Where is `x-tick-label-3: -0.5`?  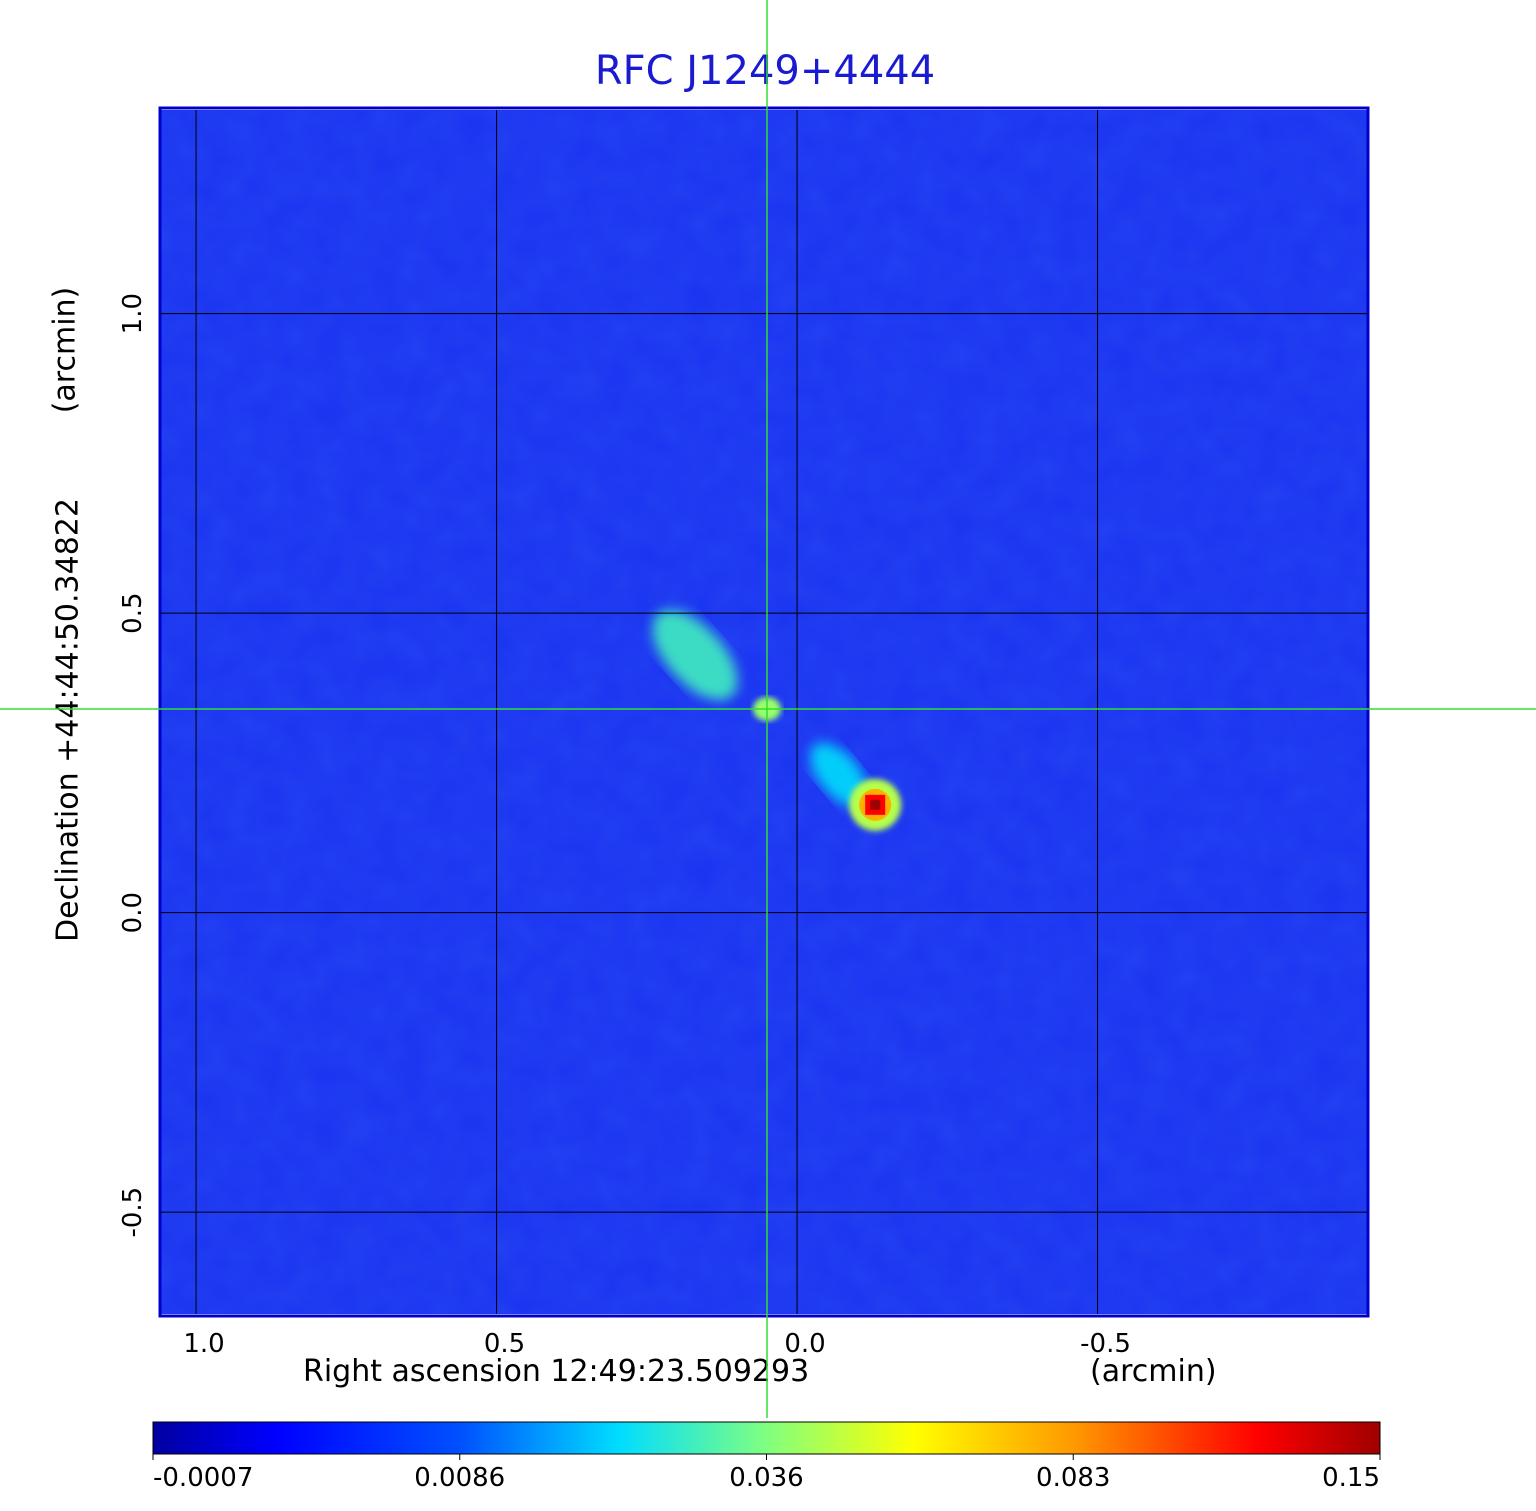 x-tick-label-3: -0.5 is located at coordinates (1105, 1344).